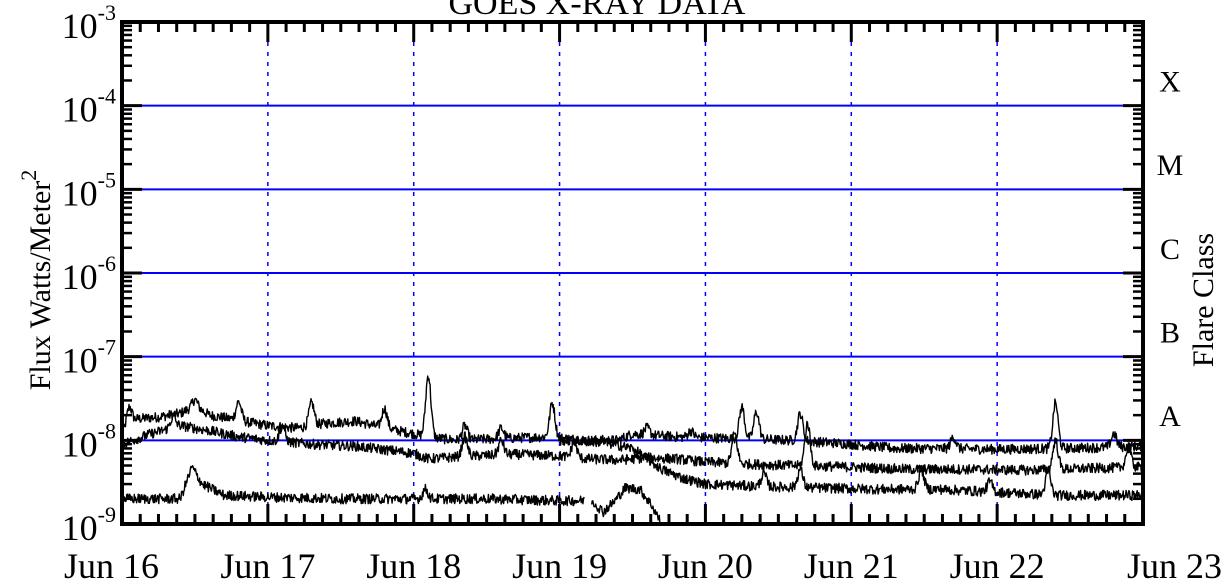  I want to click on x-tick-label: Jun 16, so click(111, 564).